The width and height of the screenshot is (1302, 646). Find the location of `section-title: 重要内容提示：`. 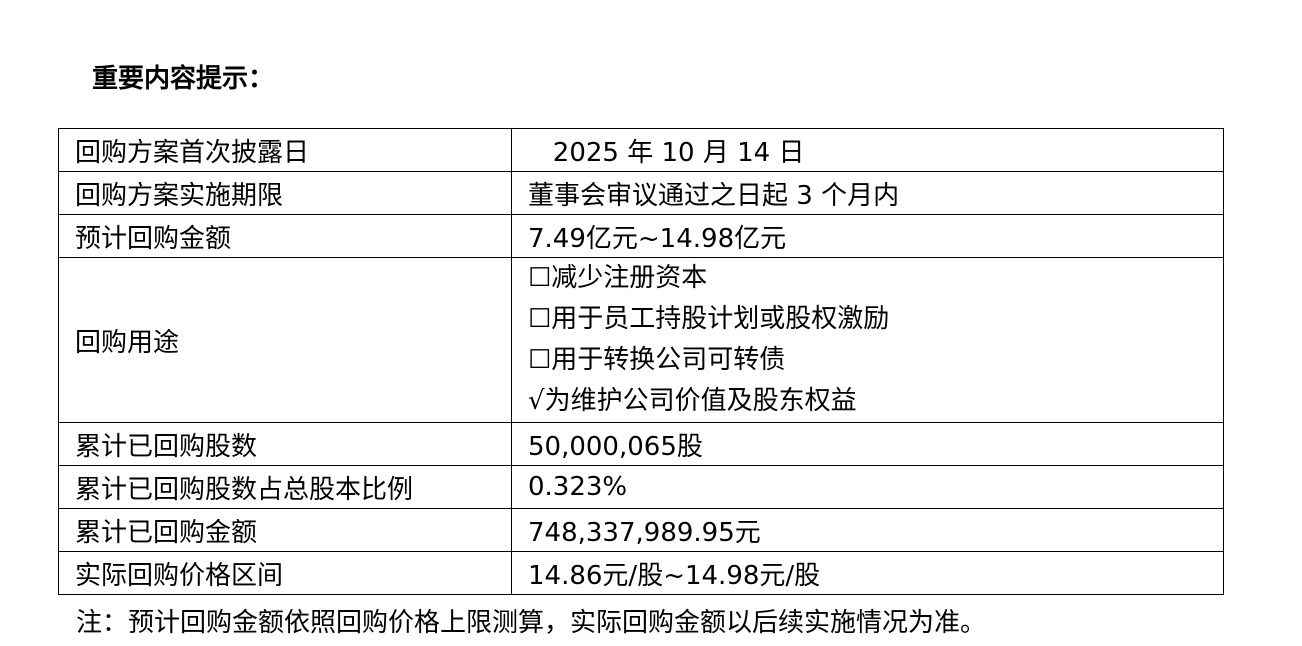

section-title: 重要内容提示： is located at coordinates (183, 79).